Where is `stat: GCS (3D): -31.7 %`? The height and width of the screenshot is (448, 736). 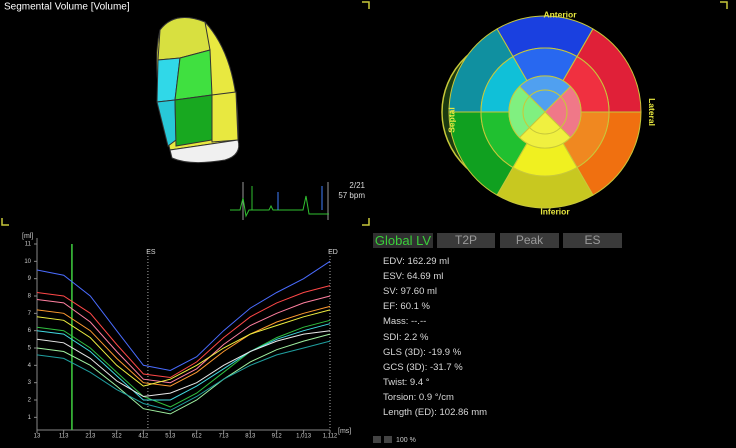 stat: GCS (3D): -31.7 % is located at coordinates (423, 367).